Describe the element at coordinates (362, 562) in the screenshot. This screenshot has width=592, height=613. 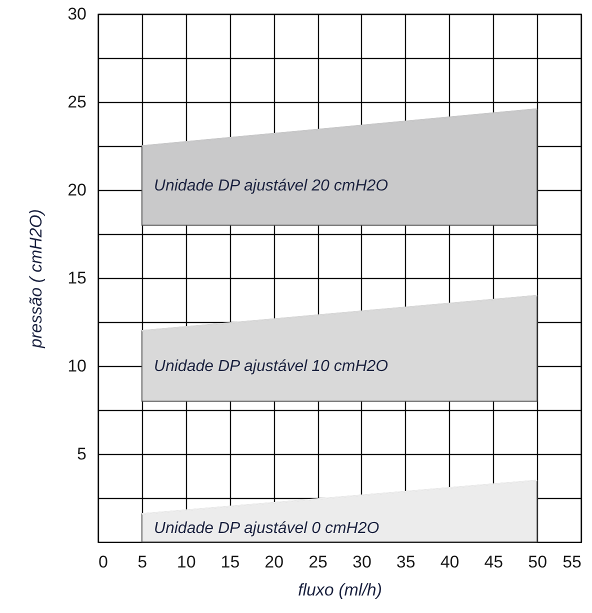
I see `x-tick-label: 30` at that location.